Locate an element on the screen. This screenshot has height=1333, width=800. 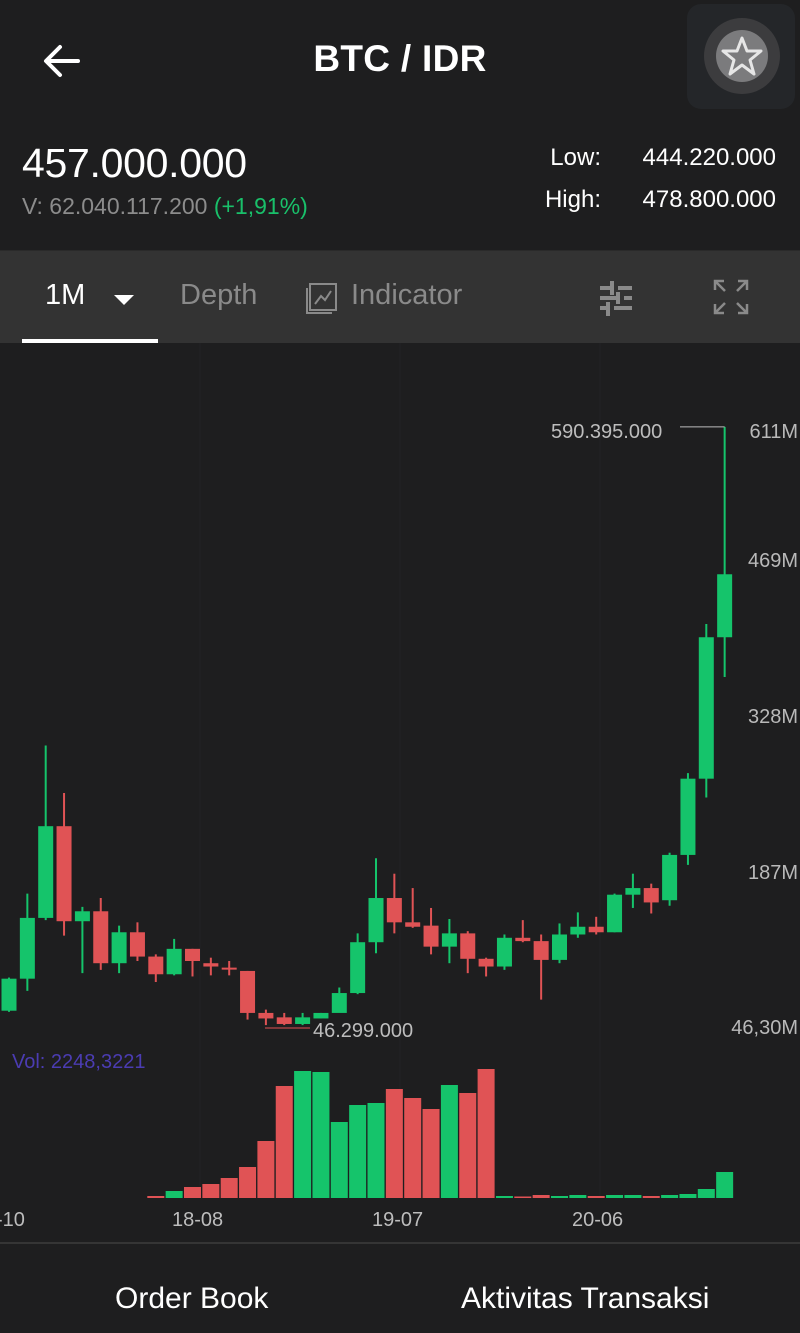
y-tick-3: 187M is located at coordinates (772, 873).